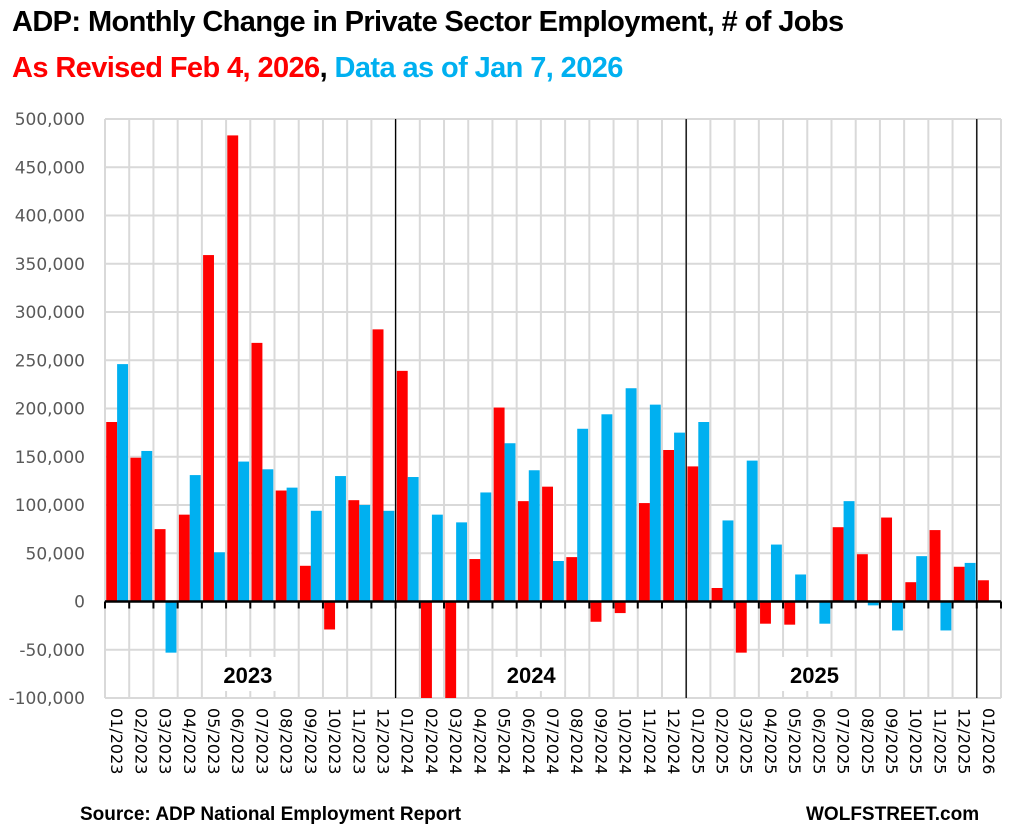 This screenshot has height=838, width=1014. What do you see at coordinates (607, 508) in the screenshot?
I see `bar-original-09-2024` at bounding box center [607, 508].